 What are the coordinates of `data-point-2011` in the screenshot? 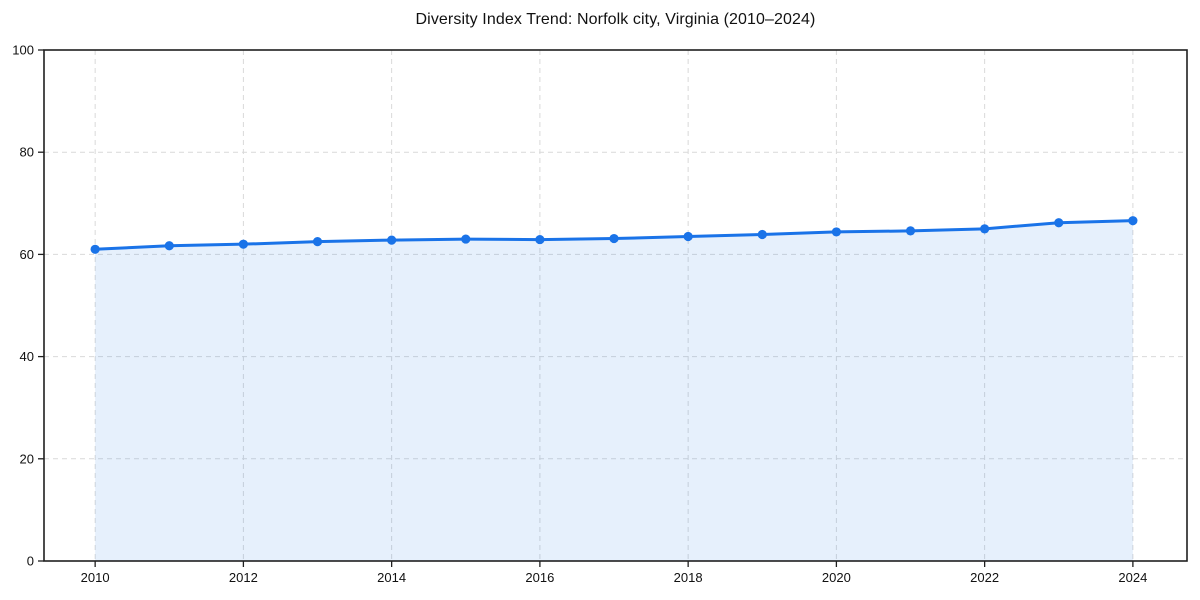 It's located at (169, 246).